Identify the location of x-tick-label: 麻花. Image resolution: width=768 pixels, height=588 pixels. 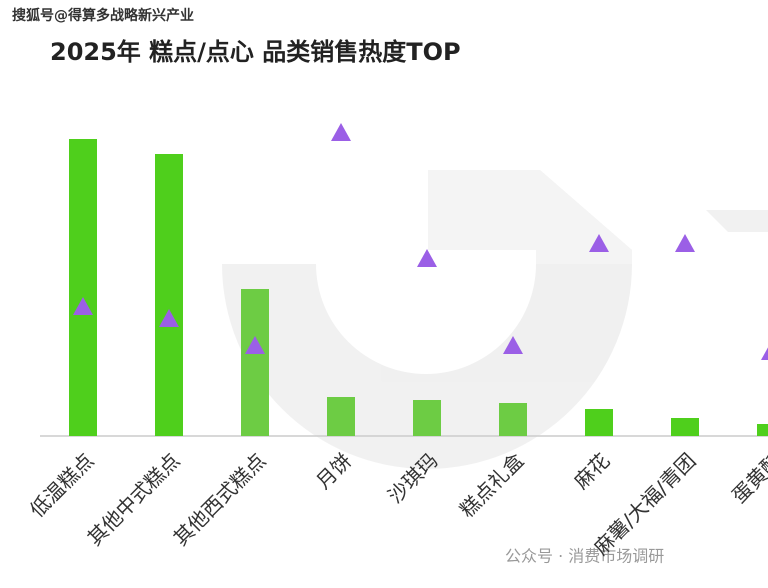
(591, 470).